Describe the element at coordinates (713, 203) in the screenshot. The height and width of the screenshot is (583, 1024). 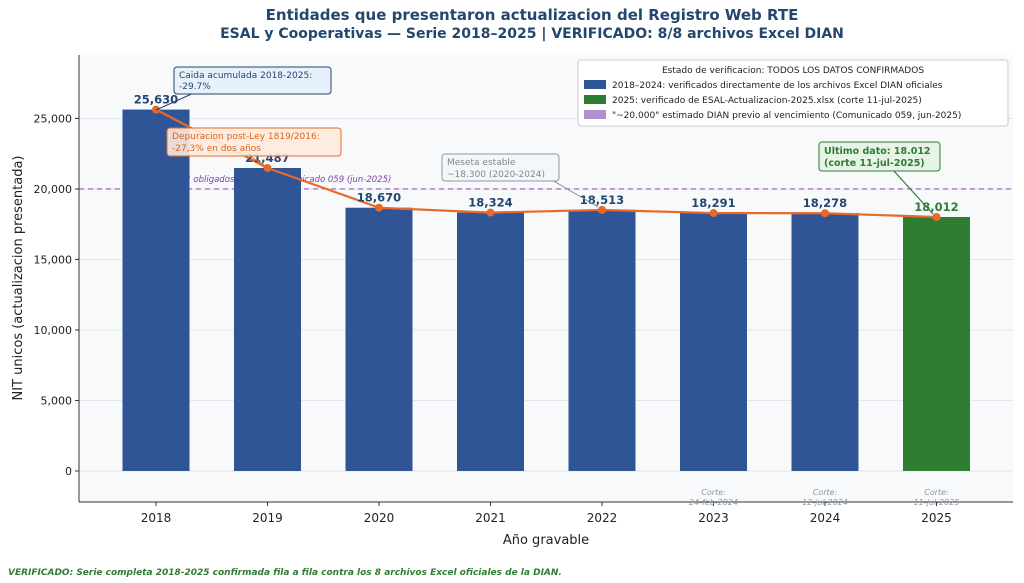
I see `value-label-2023: 18,291` at that location.